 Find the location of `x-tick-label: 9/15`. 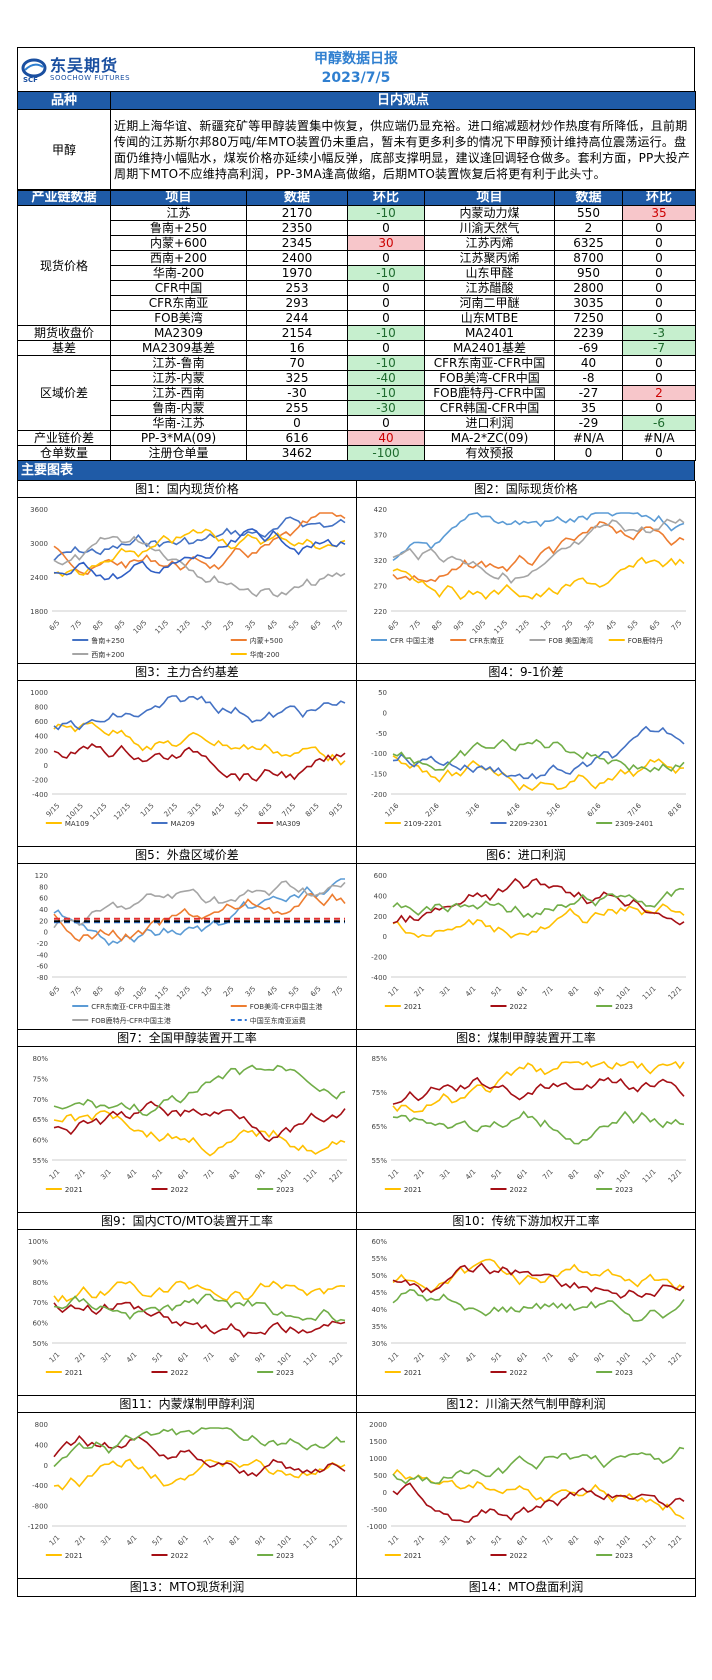

x-tick-label: 9/15 is located at coordinates (336, 810).